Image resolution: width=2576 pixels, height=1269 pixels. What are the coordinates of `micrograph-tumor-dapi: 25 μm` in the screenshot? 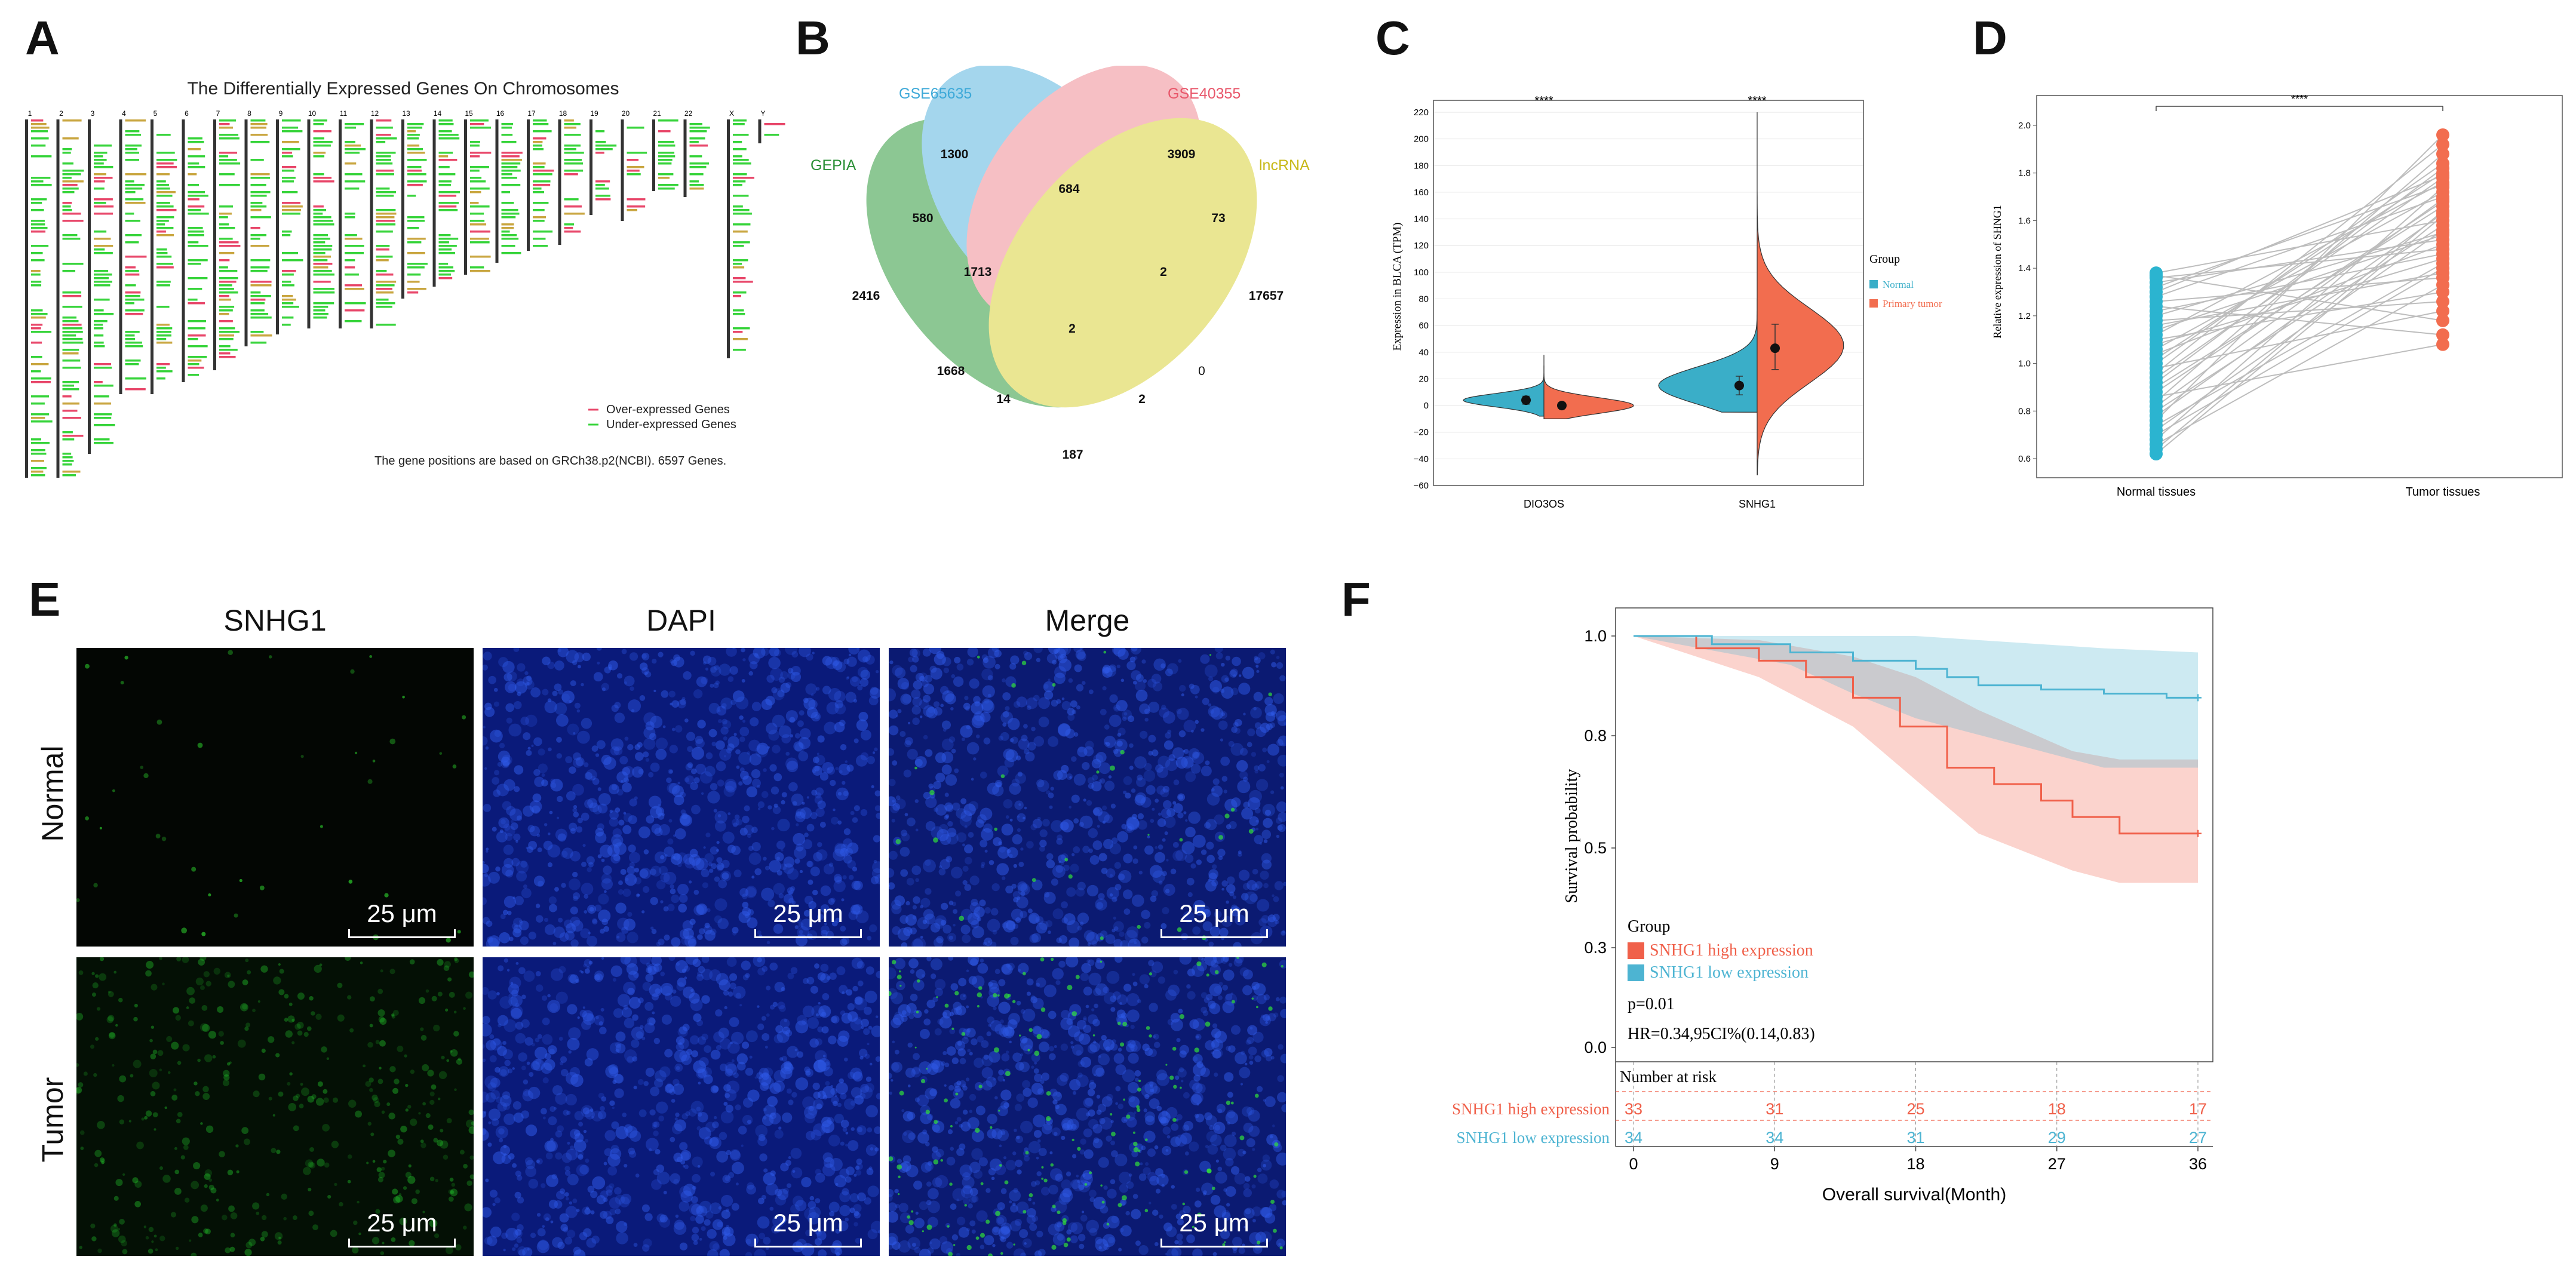 It's located at (682, 1106).